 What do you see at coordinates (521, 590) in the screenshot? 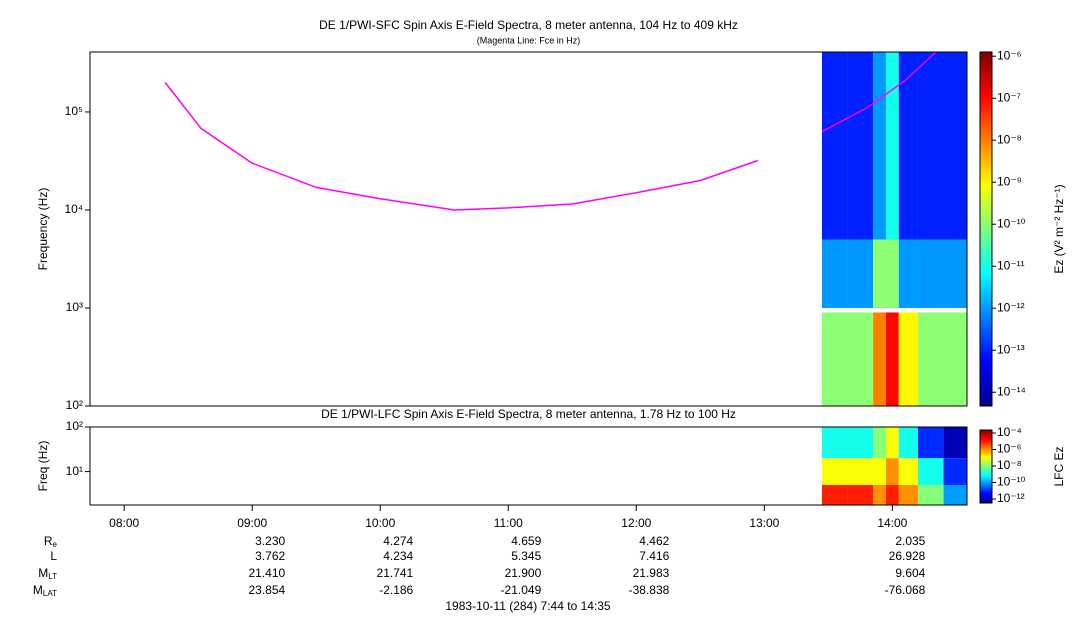
I see `ephemeris-value: -21.049` at bounding box center [521, 590].